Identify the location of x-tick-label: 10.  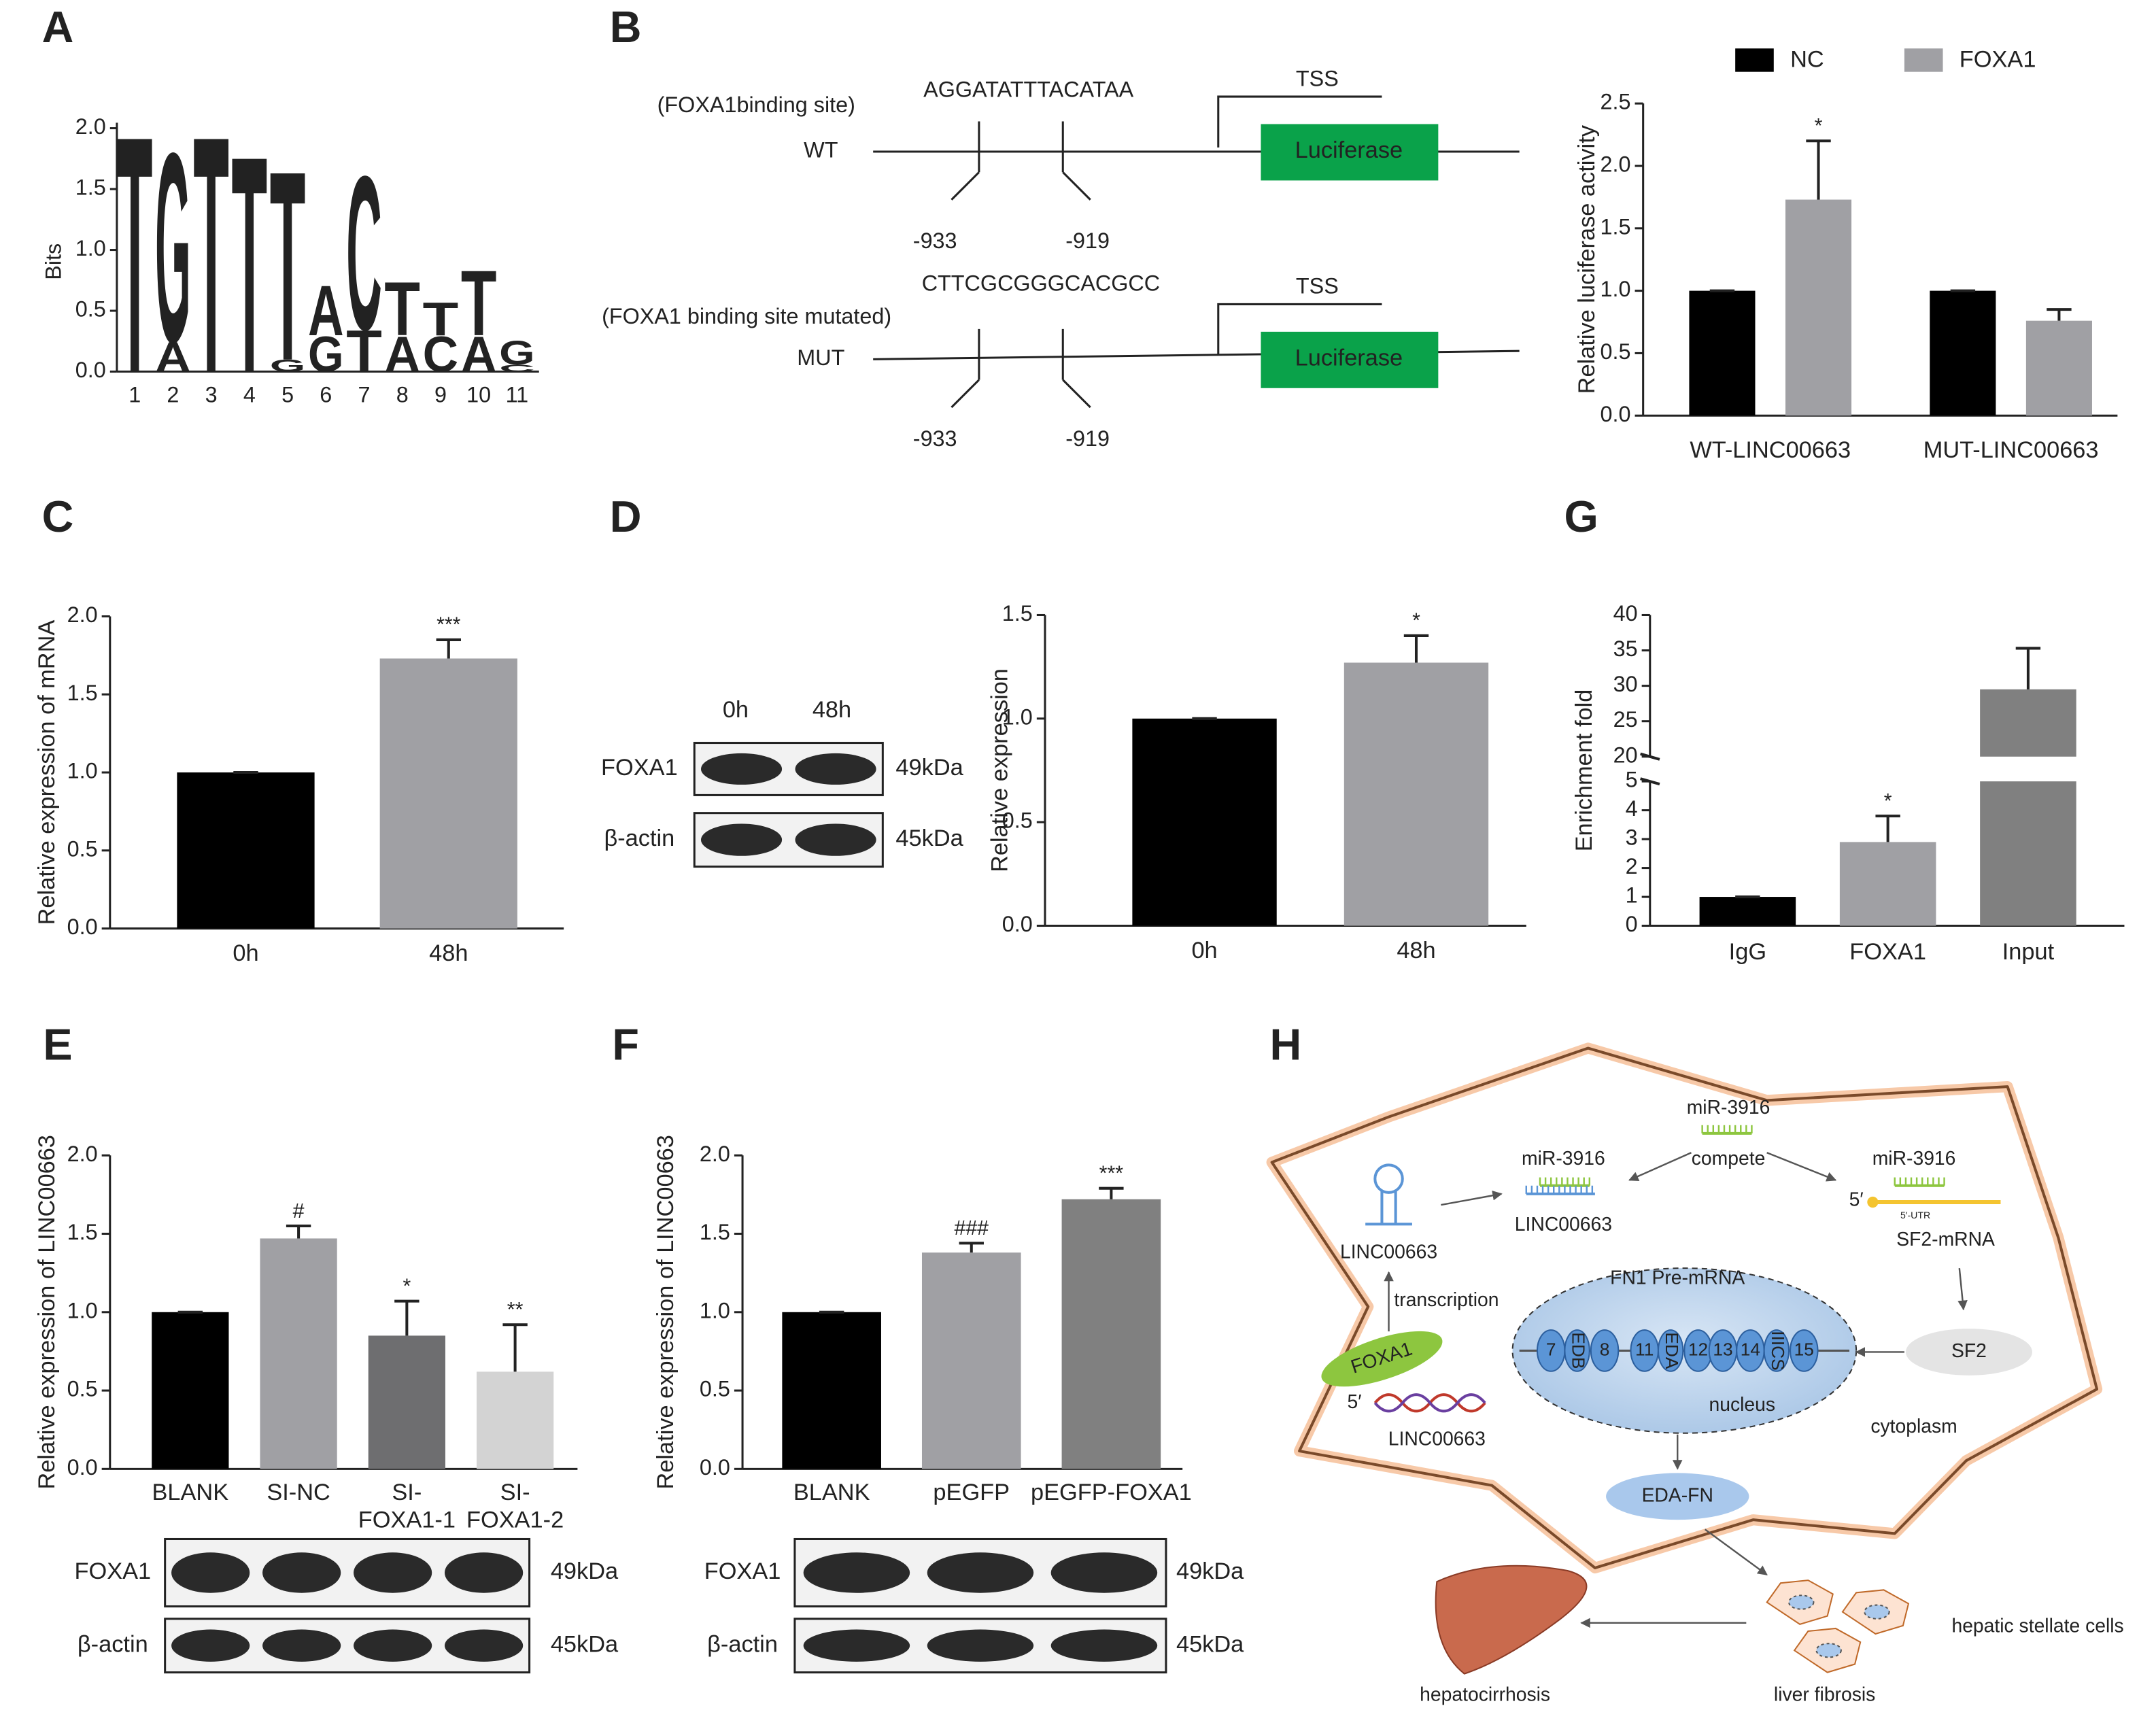
(478, 394).